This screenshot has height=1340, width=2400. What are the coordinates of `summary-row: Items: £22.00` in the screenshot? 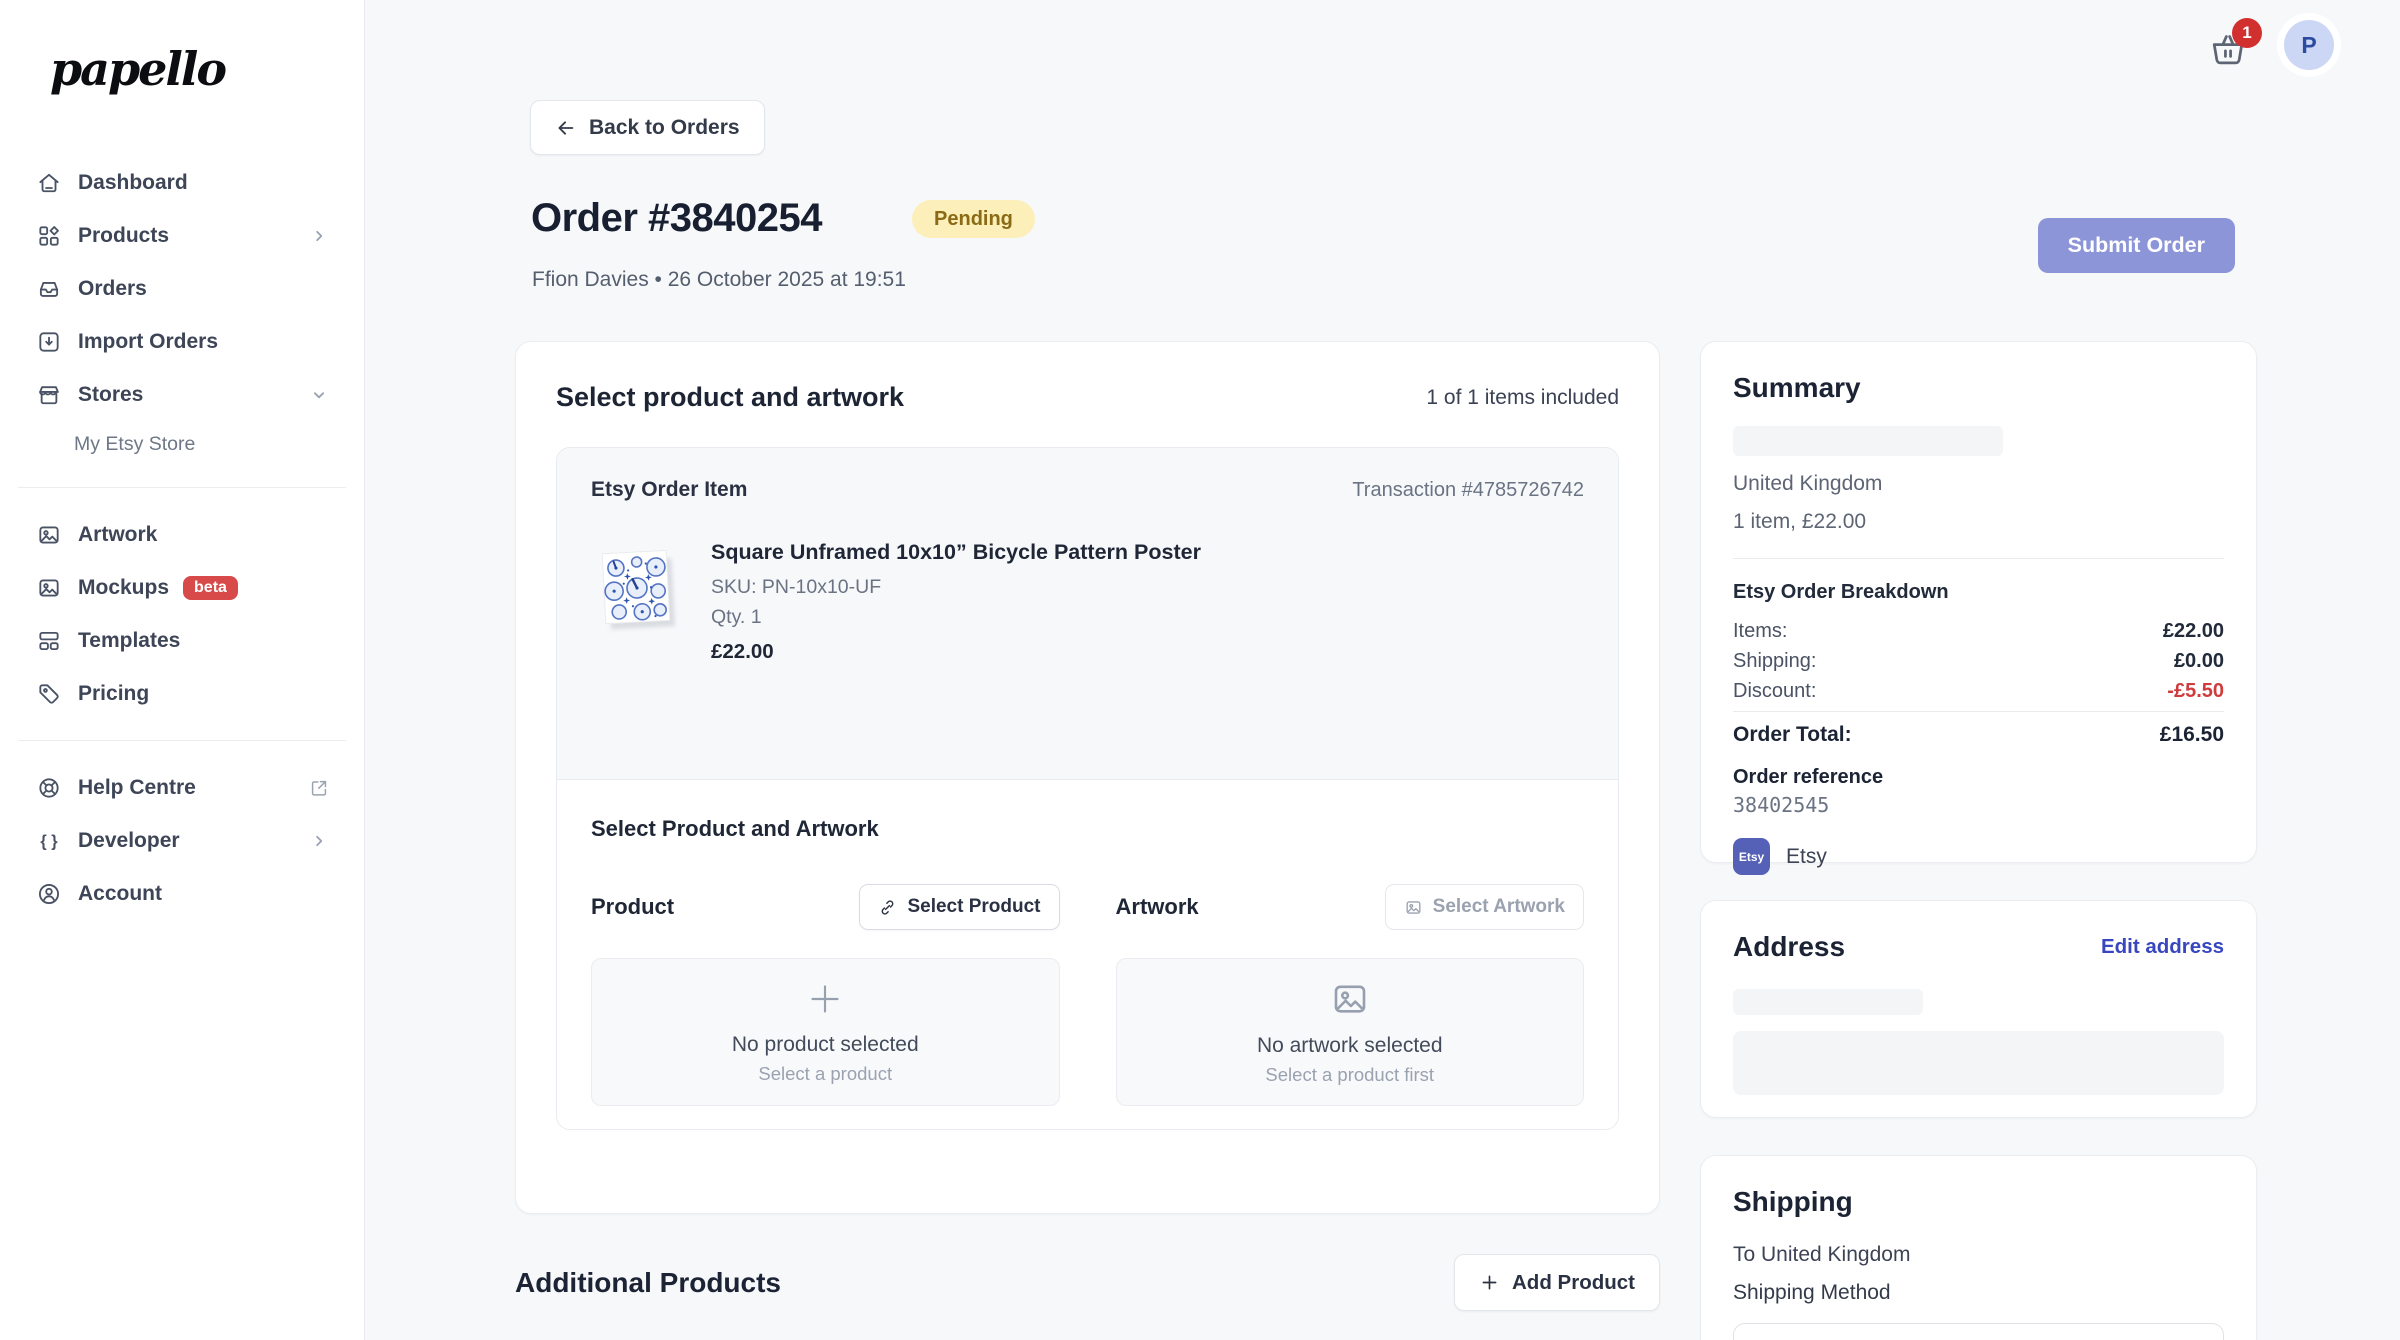 It's located at (1978, 631).